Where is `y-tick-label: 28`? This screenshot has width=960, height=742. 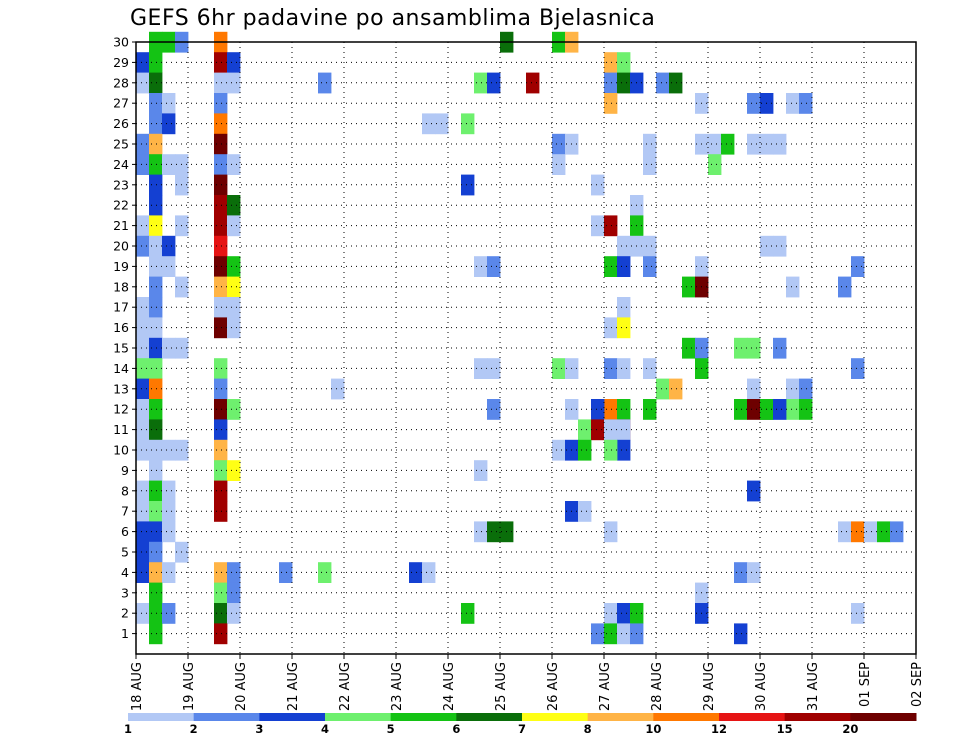 y-tick-label: 28 is located at coordinates (121, 82).